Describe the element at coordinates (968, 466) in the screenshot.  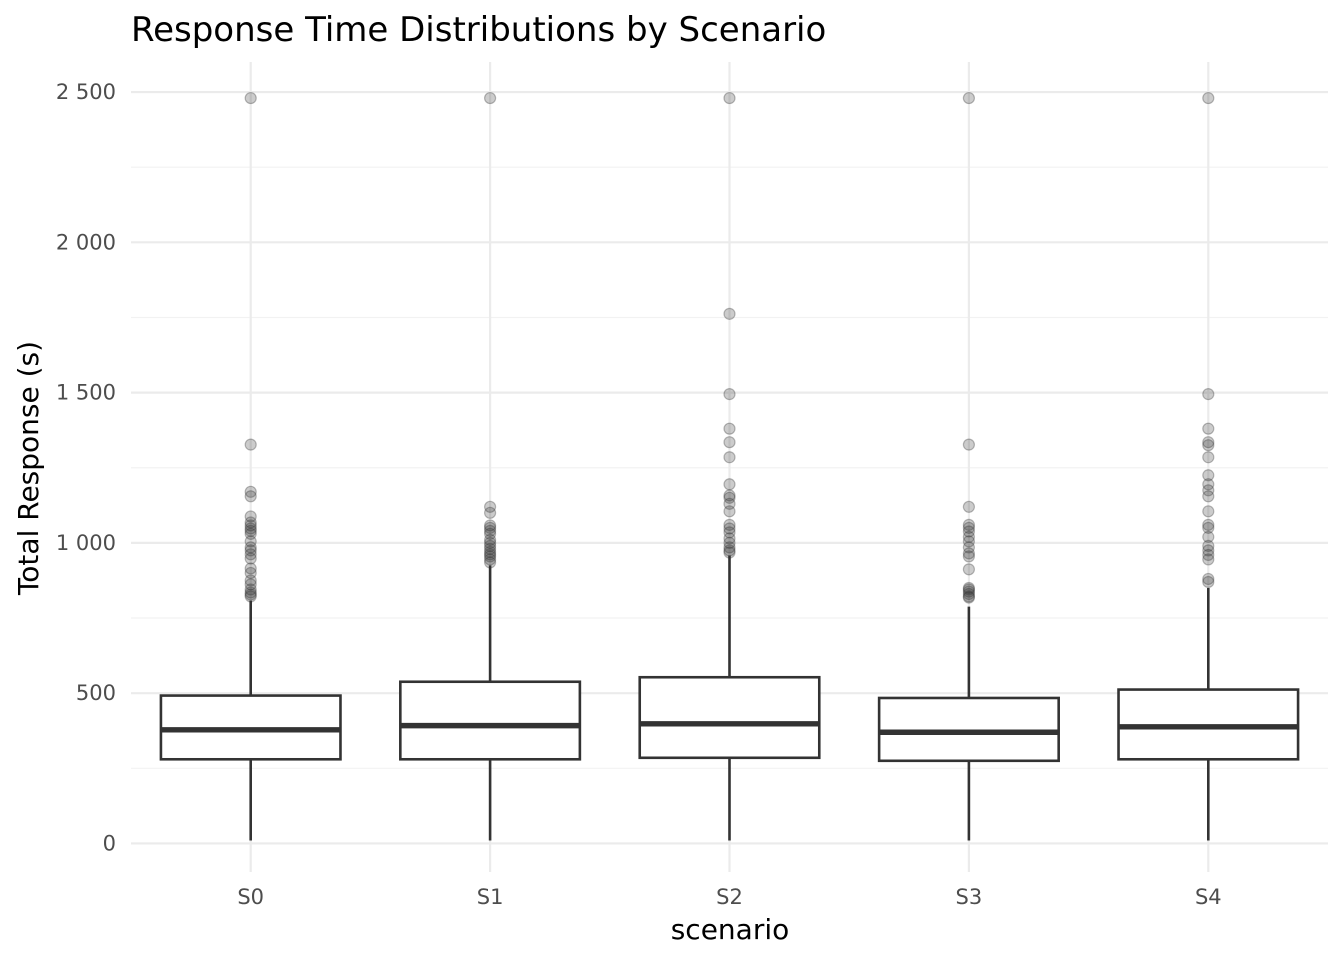
I see `box-s3` at that location.